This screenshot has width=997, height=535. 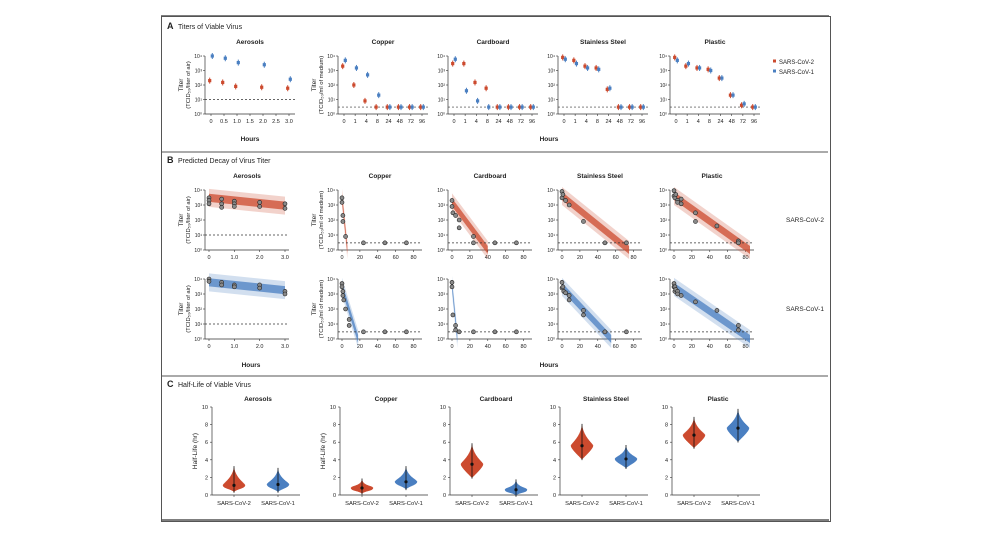 What do you see at coordinates (745, 258) in the screenshot?
I see `x-tick-label: 80` at bounding box center [745, 258].